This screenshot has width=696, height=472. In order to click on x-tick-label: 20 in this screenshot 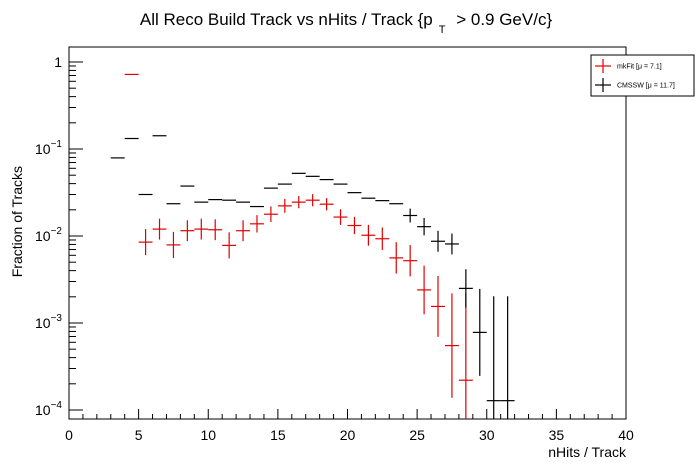, I will do `click(348, 435)`.